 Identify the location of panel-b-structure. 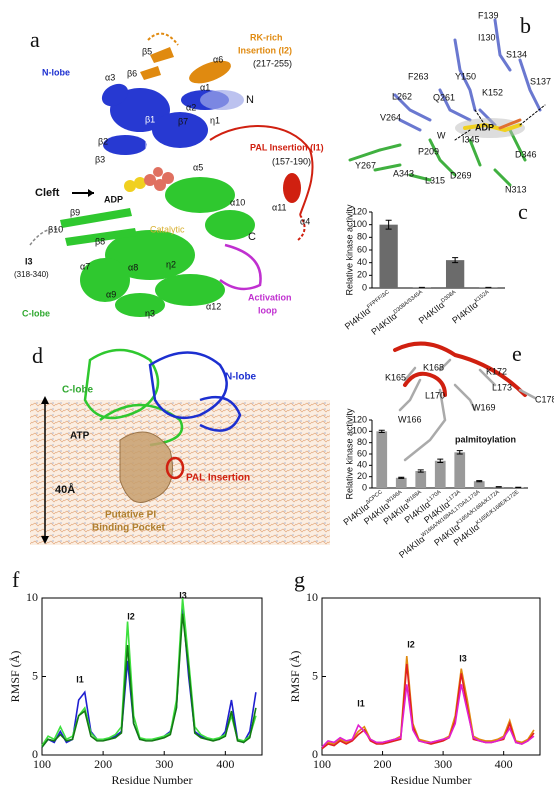
(447, 102).